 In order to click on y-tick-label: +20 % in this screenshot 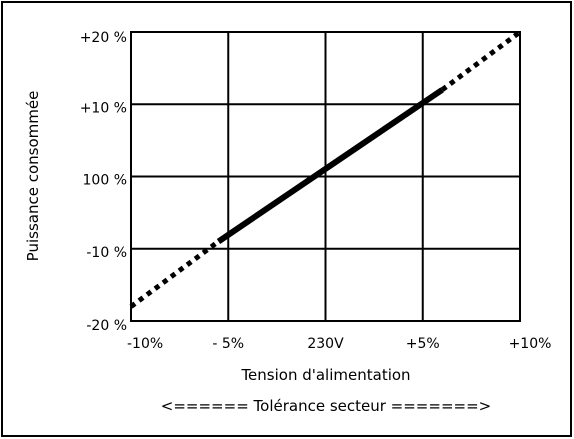, I will do `click(103, 38)`.